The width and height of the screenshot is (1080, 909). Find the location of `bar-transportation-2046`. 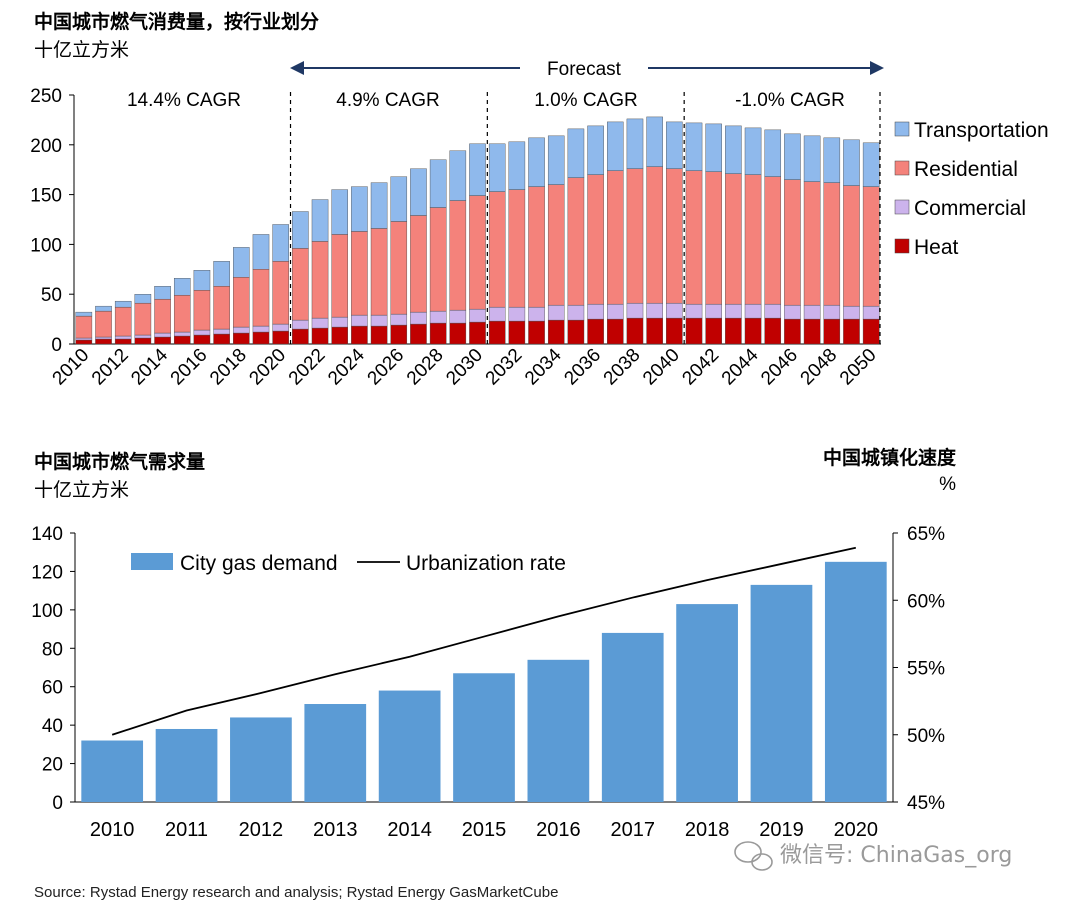

bar-transportation-2046 is located at coordinates (792, 156).